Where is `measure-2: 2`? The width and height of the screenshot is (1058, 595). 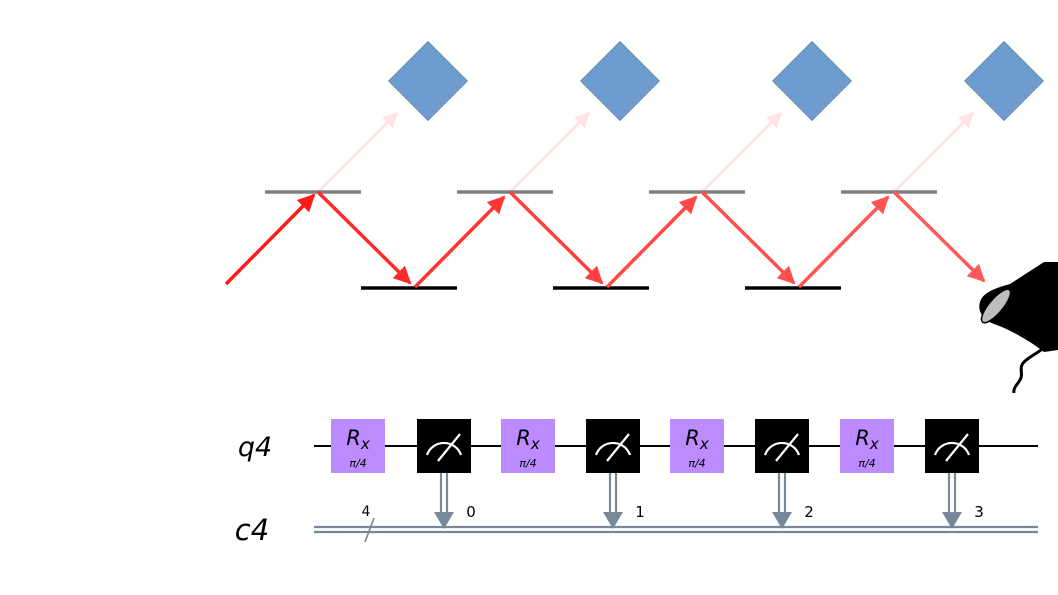
measure-2: 2 is located at coordinates (784, 474).